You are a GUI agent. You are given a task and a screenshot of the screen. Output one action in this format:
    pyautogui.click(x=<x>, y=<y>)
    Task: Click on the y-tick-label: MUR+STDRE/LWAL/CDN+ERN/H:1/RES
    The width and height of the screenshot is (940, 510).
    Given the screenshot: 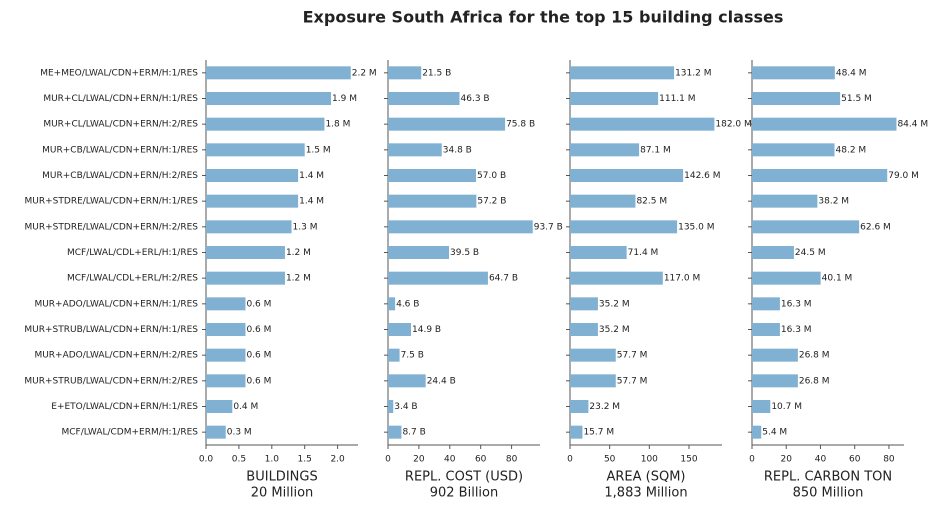 What is the action you would take?
    pyautogui.click(x=112, y=202)
    